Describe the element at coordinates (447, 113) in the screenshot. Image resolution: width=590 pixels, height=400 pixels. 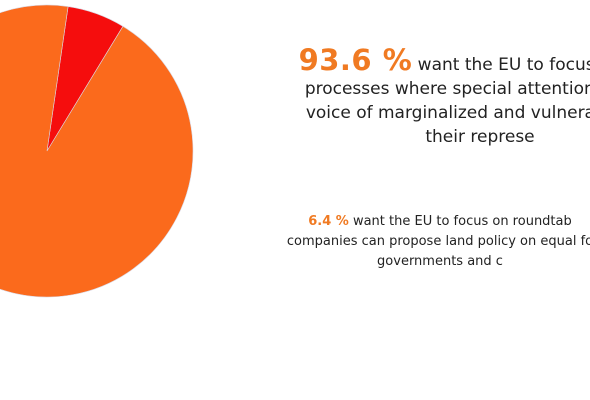
I see `major-annotation-line-3: voice of marginalized and vulnerable gro` at that location.